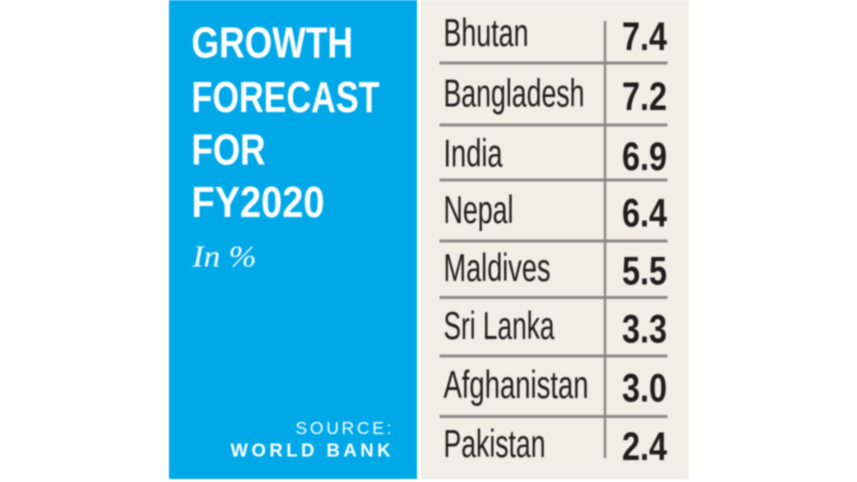 This screenshot has width=857, height=482. Describe the element at coordinates (516, 385) in the screenshot. I see `svg-text: Afghanistan` at that location.